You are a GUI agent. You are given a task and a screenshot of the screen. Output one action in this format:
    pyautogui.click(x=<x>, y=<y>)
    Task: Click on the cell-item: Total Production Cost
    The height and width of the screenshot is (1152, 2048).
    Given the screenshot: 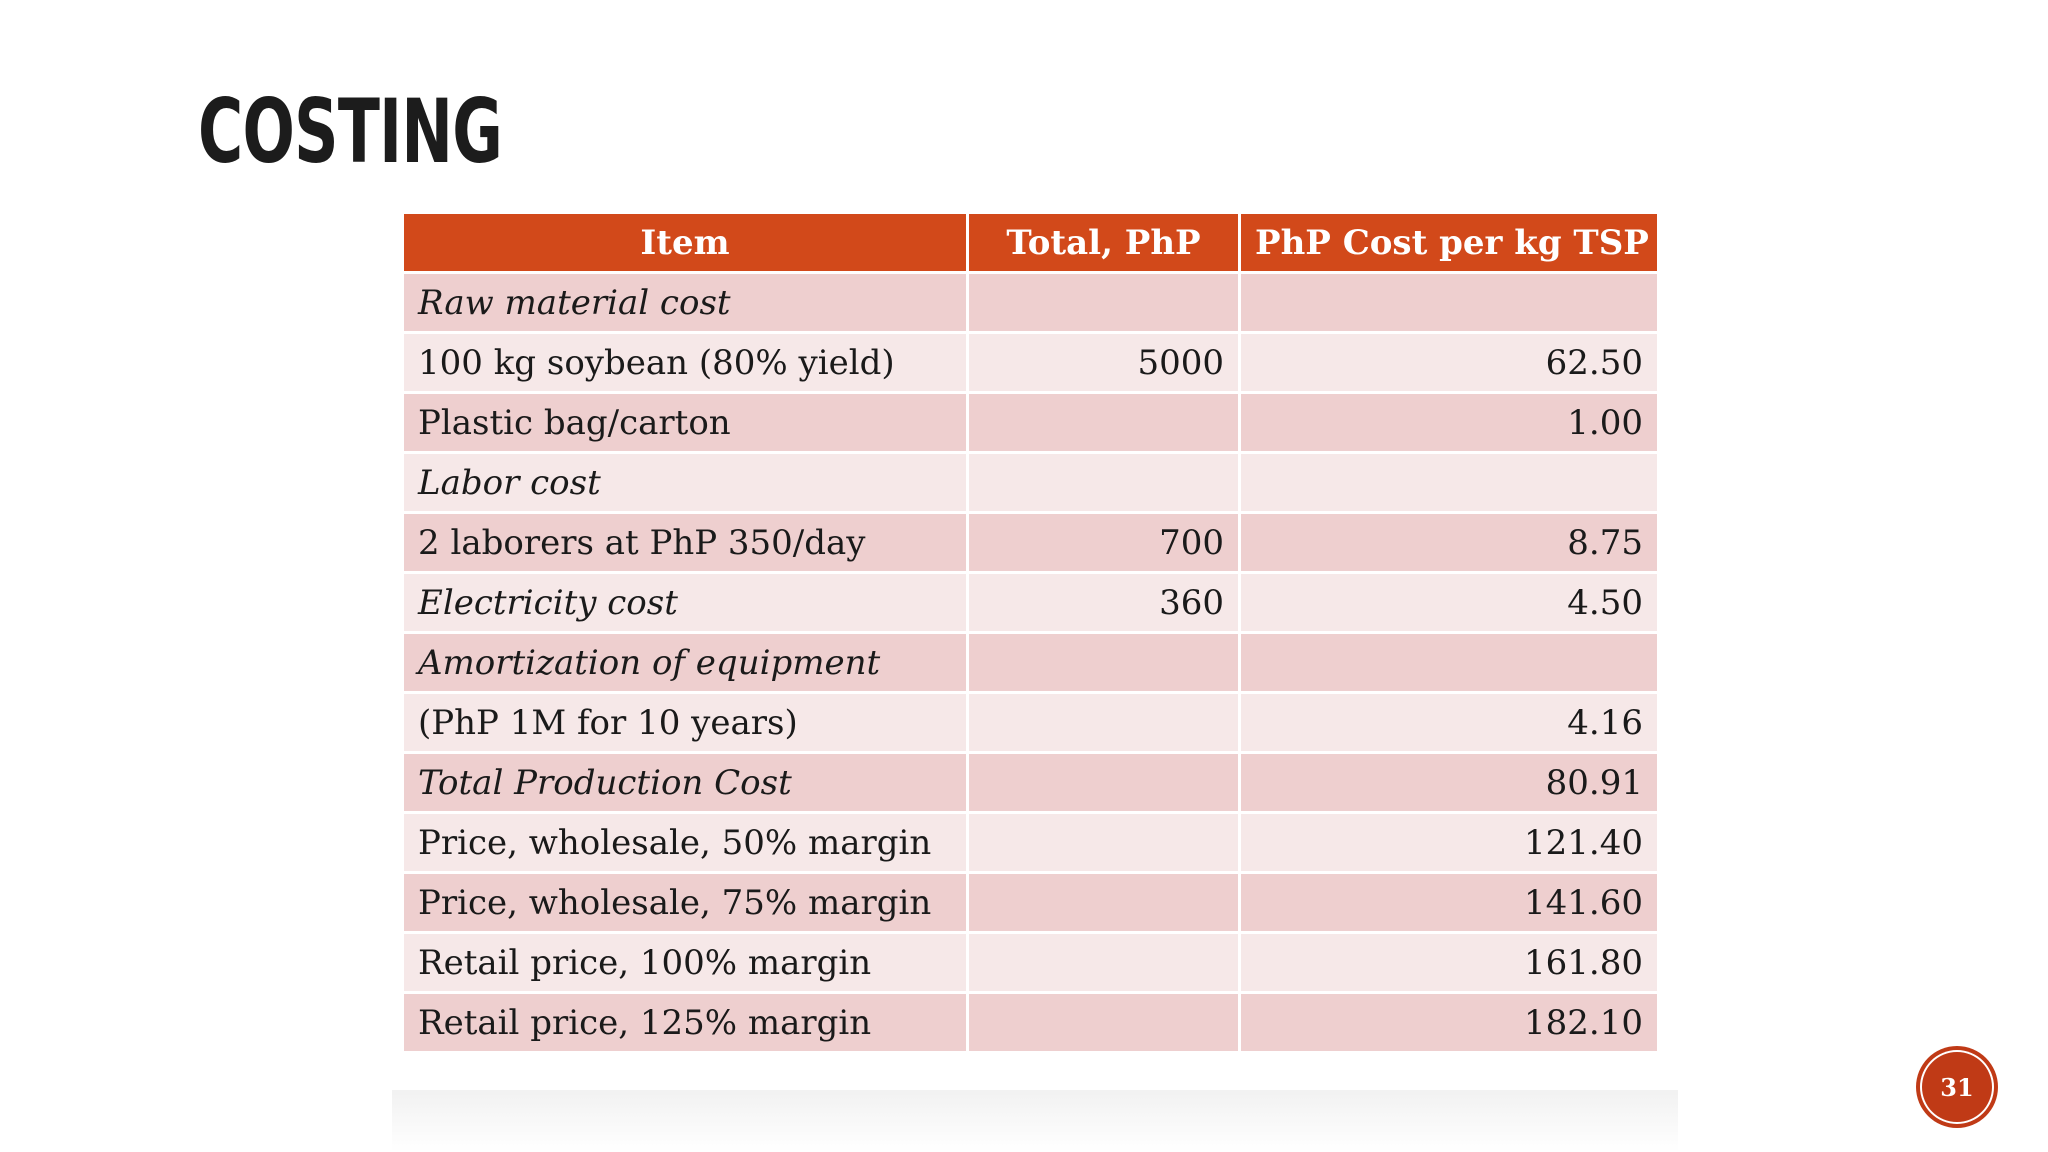 What is the action you would take?
    pyautogui.click(x=685, y=782)
    